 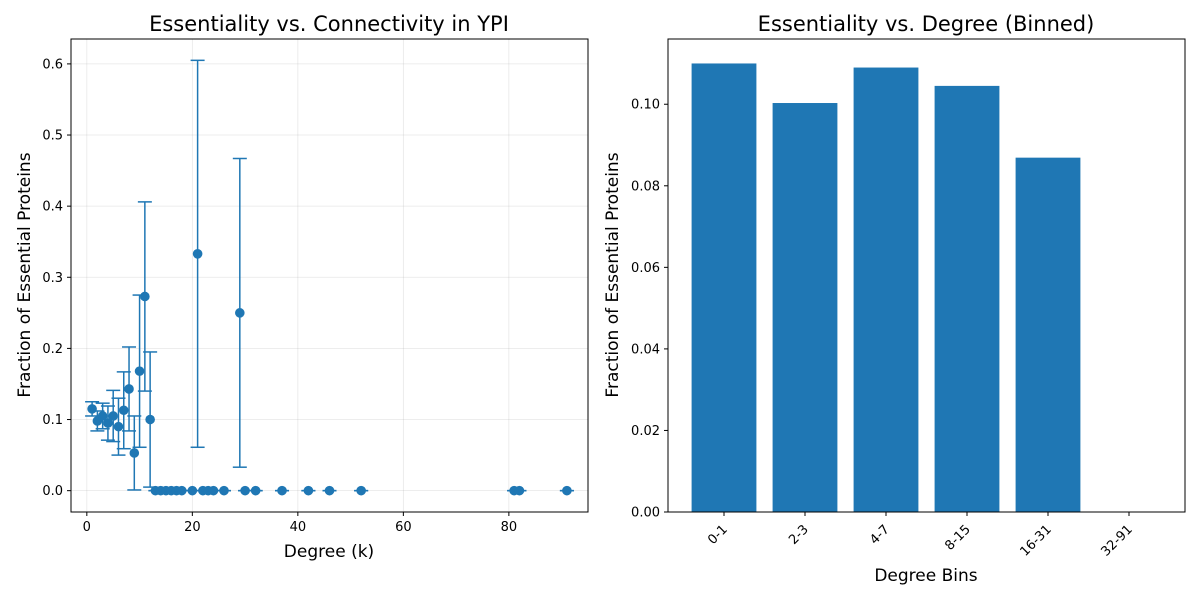 I want to click on y-tick-label: 0.06, so click(x=645, y=268).